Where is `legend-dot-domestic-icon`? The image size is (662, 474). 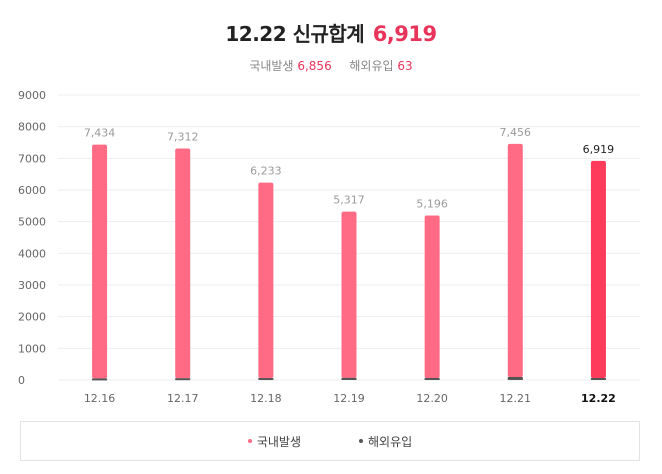
legend-dot-domestic-icon is located at coordinates (249, 441).